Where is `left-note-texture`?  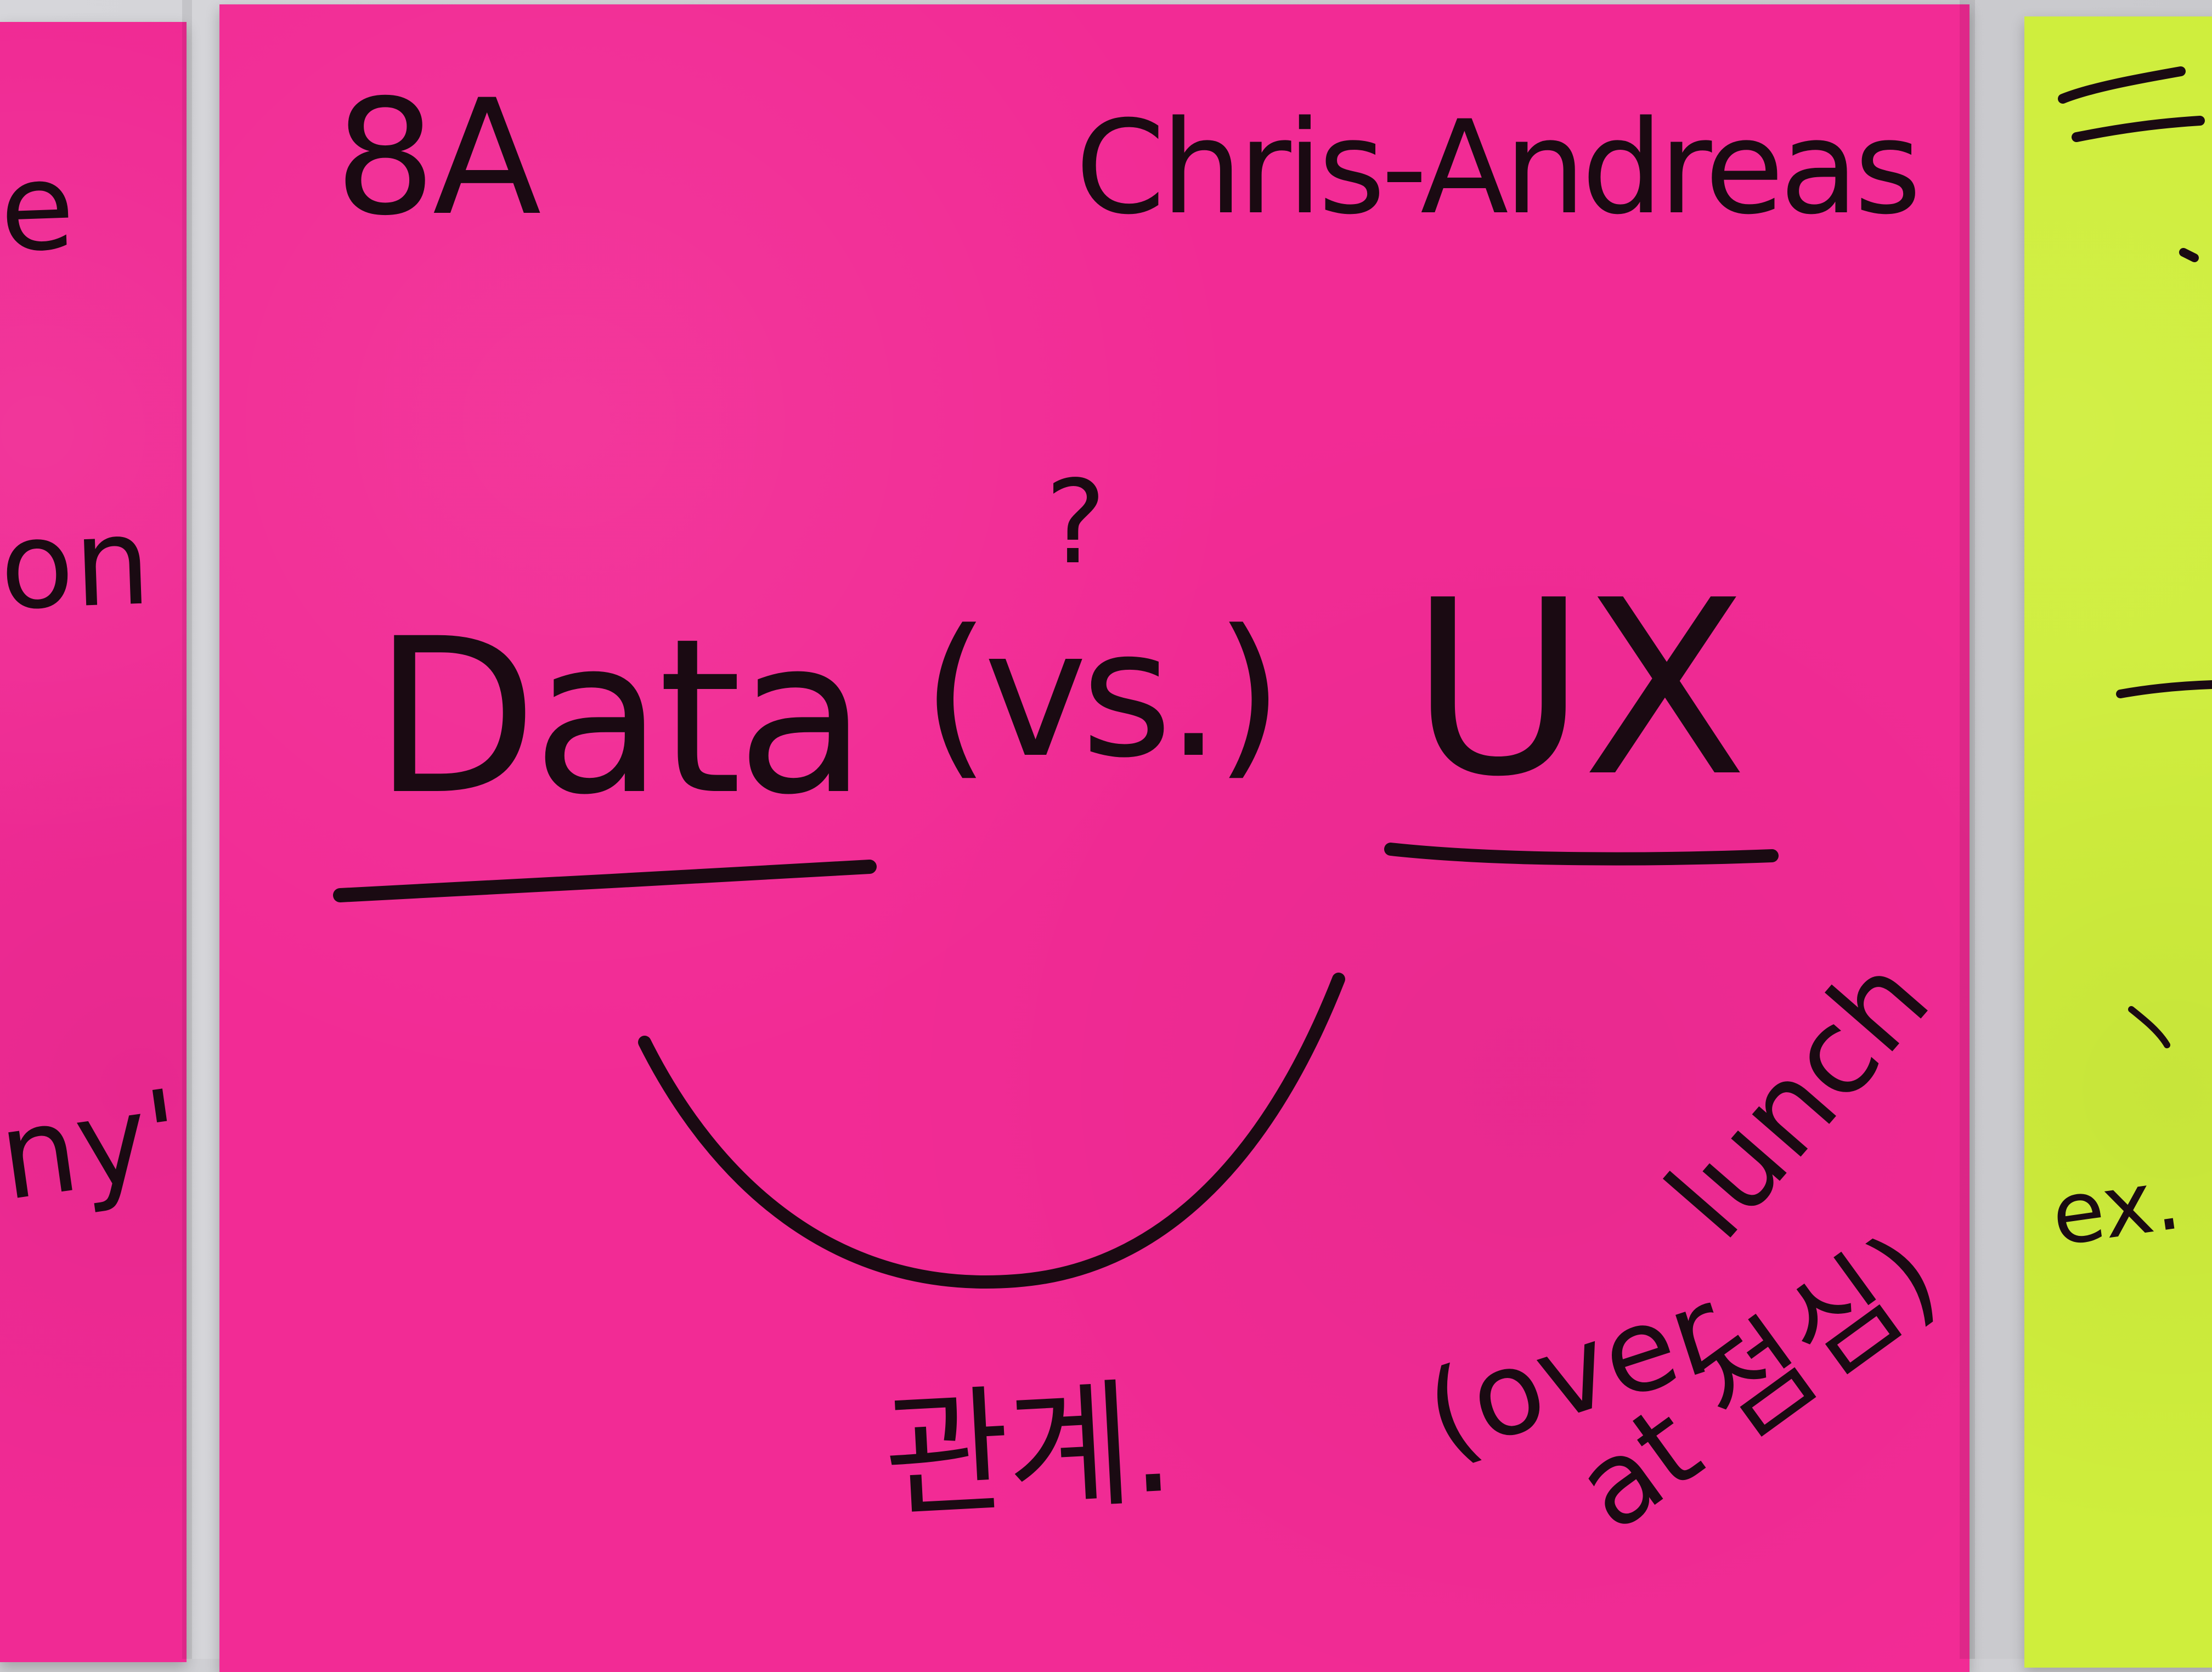 left-note-texture is located at coordinates (93, 842).